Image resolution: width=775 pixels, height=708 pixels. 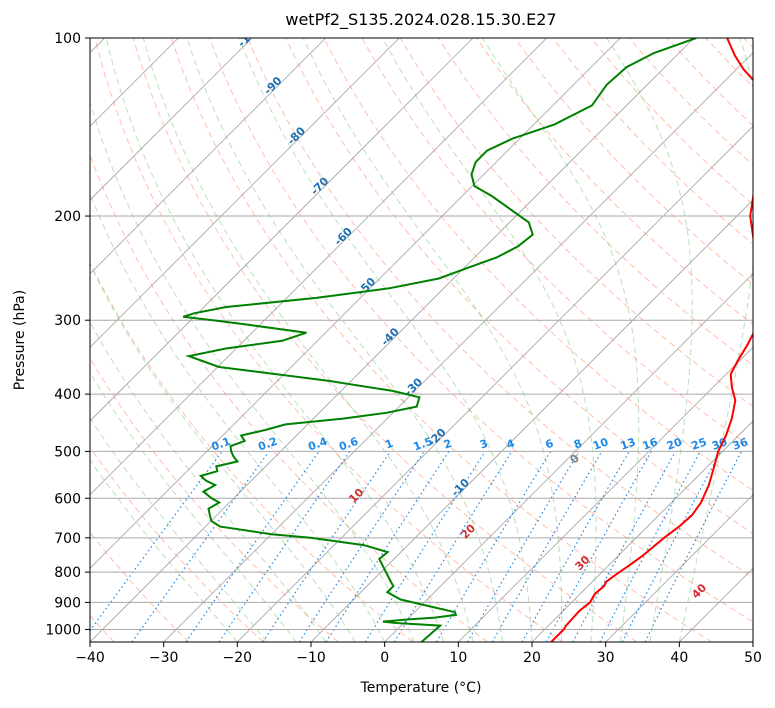 What do you see at coordinates (753, 658) in the screenshot?
I see `x-tick-label: 50` at bounding box center [753, 658].